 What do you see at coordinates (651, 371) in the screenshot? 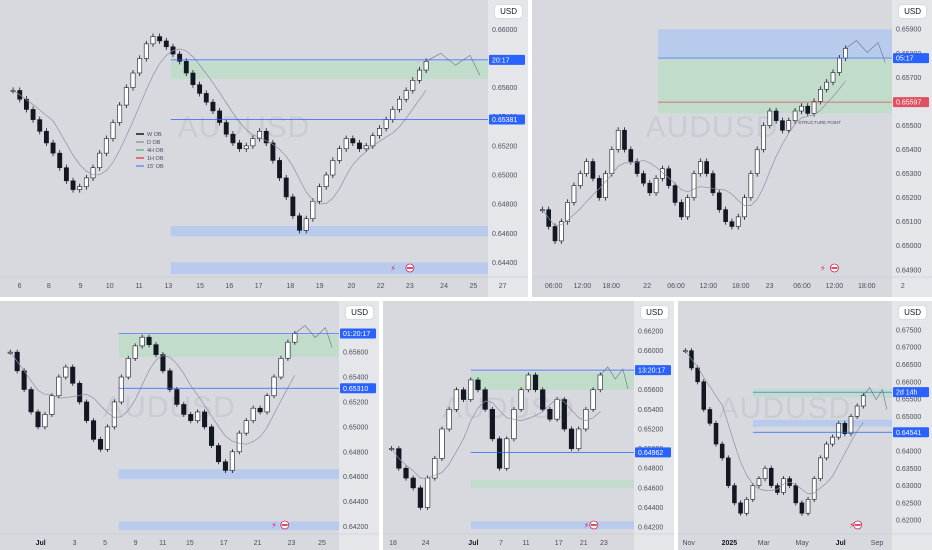
I see `price-tag-label: 13:20:17` at bounding box center [651, 371].